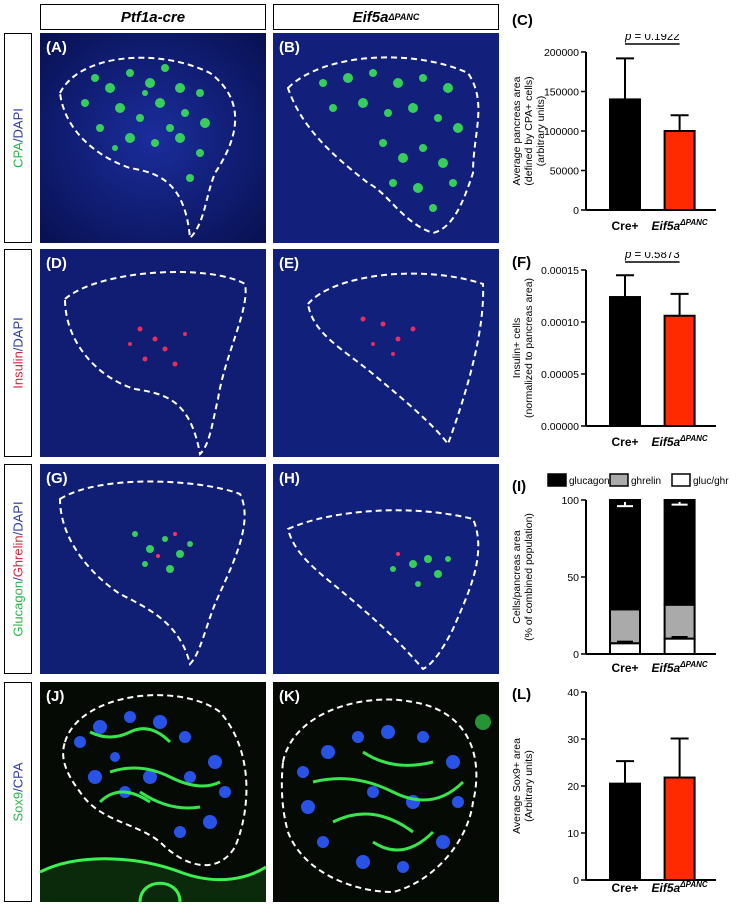 The width and height of the screenshot is (740, 907). What do you see at coordinates (404, 17) in the screenshot?
I see `column-header-superscript: ΔPANC` at bounding box center [404, 17].